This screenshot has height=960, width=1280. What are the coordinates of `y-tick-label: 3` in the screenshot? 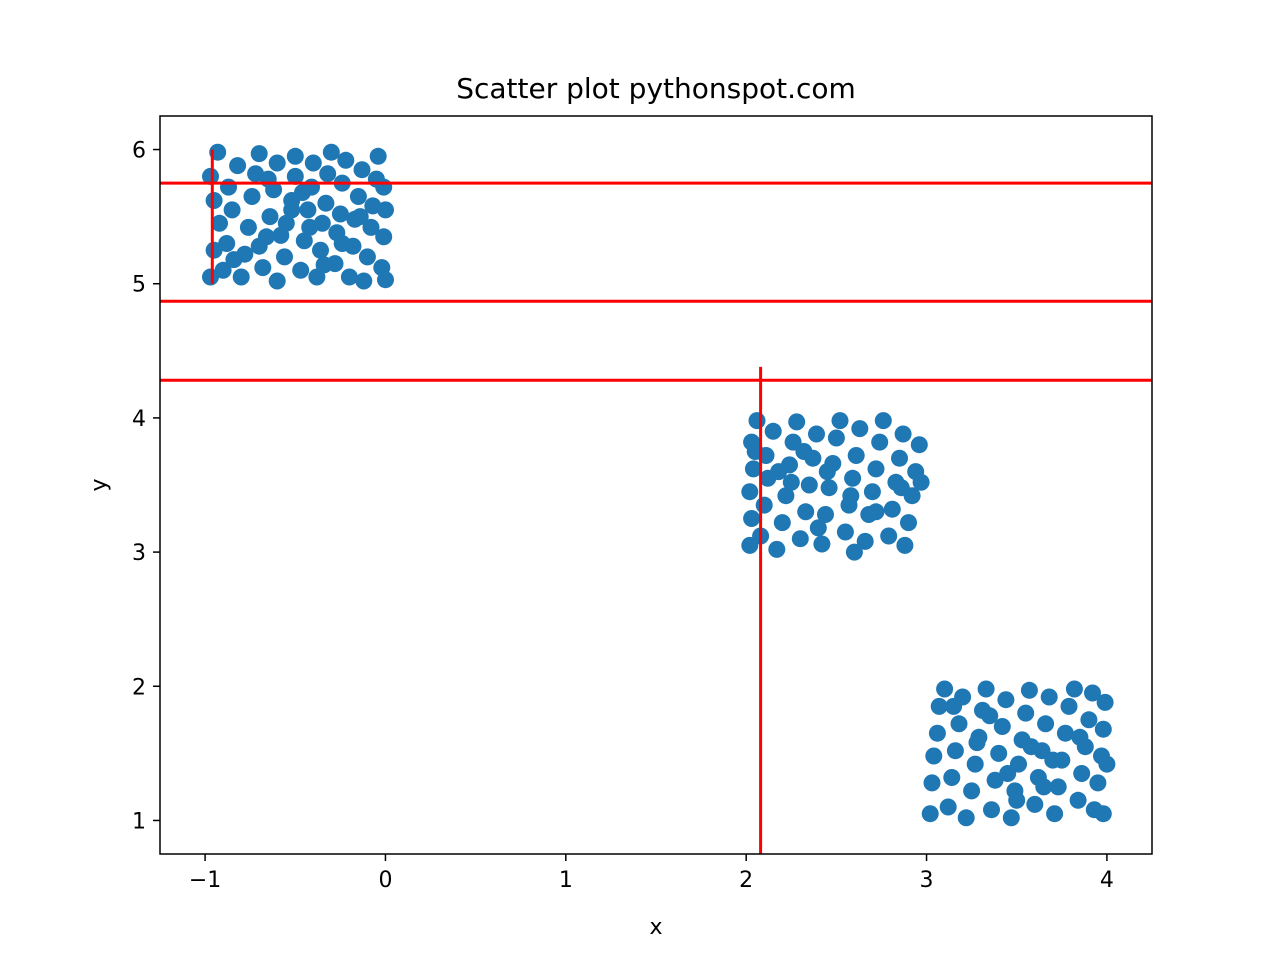 It's located at (139, 553).